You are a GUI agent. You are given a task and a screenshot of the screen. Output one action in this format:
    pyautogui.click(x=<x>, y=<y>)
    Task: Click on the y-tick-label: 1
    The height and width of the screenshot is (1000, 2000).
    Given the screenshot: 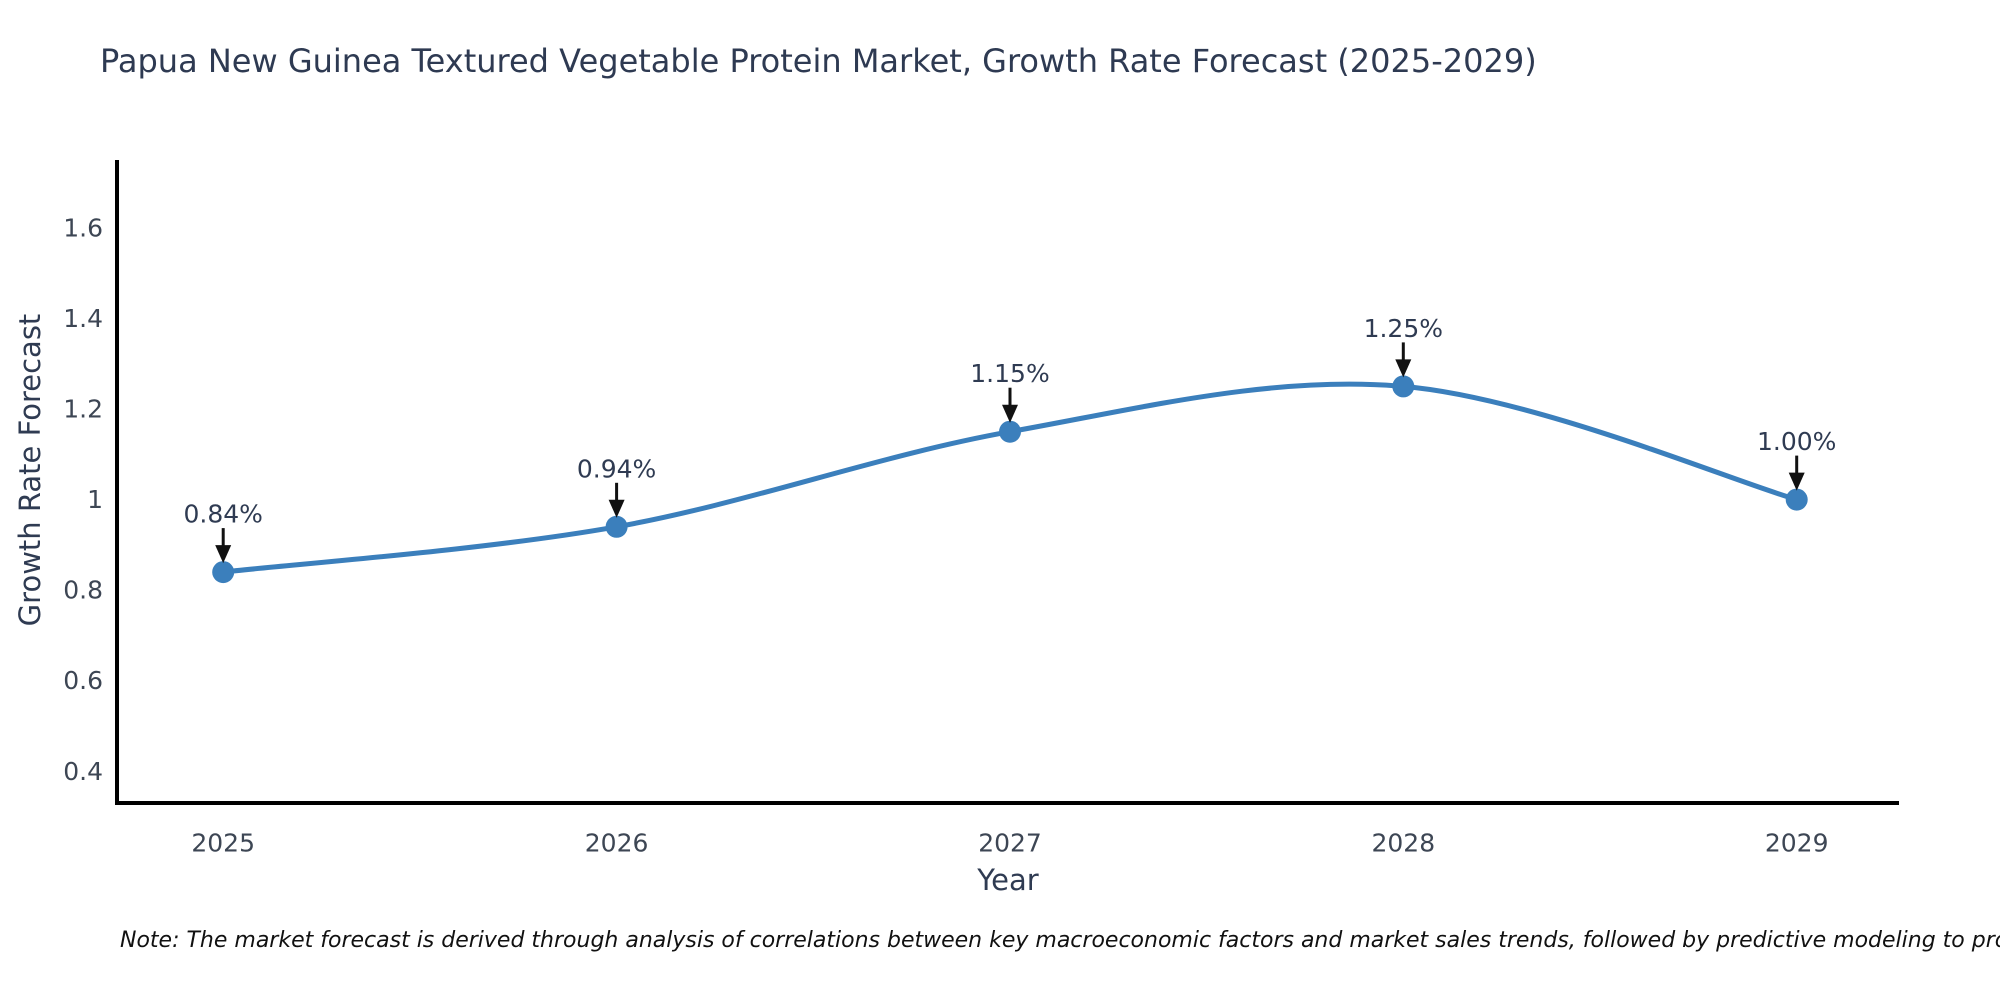 What is the action you would take?
    pyautogui.click(x=95, y=499)
    